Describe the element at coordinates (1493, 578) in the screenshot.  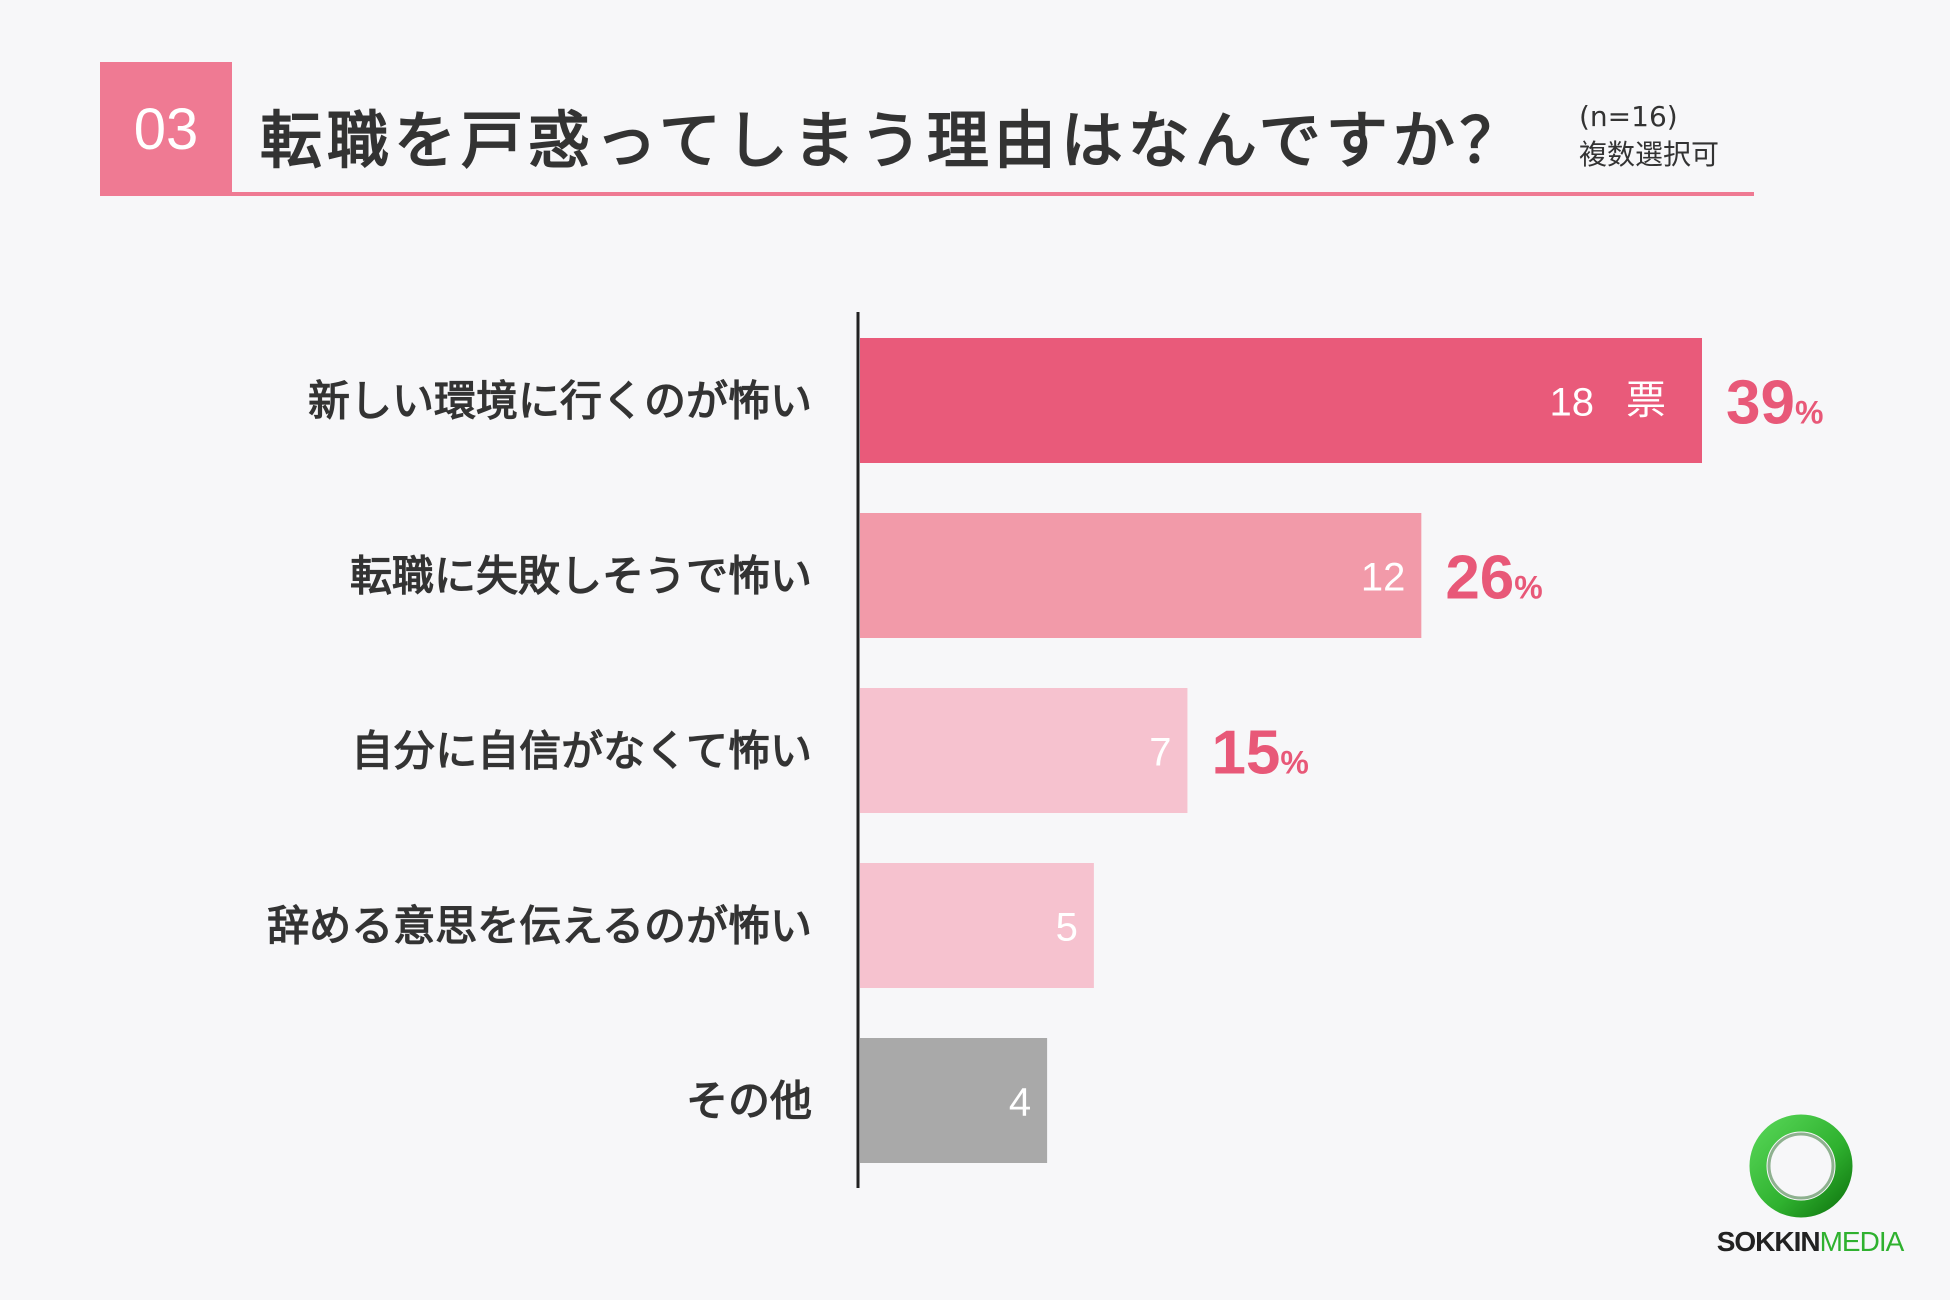
I see `percentage-label: 26%` at that location.